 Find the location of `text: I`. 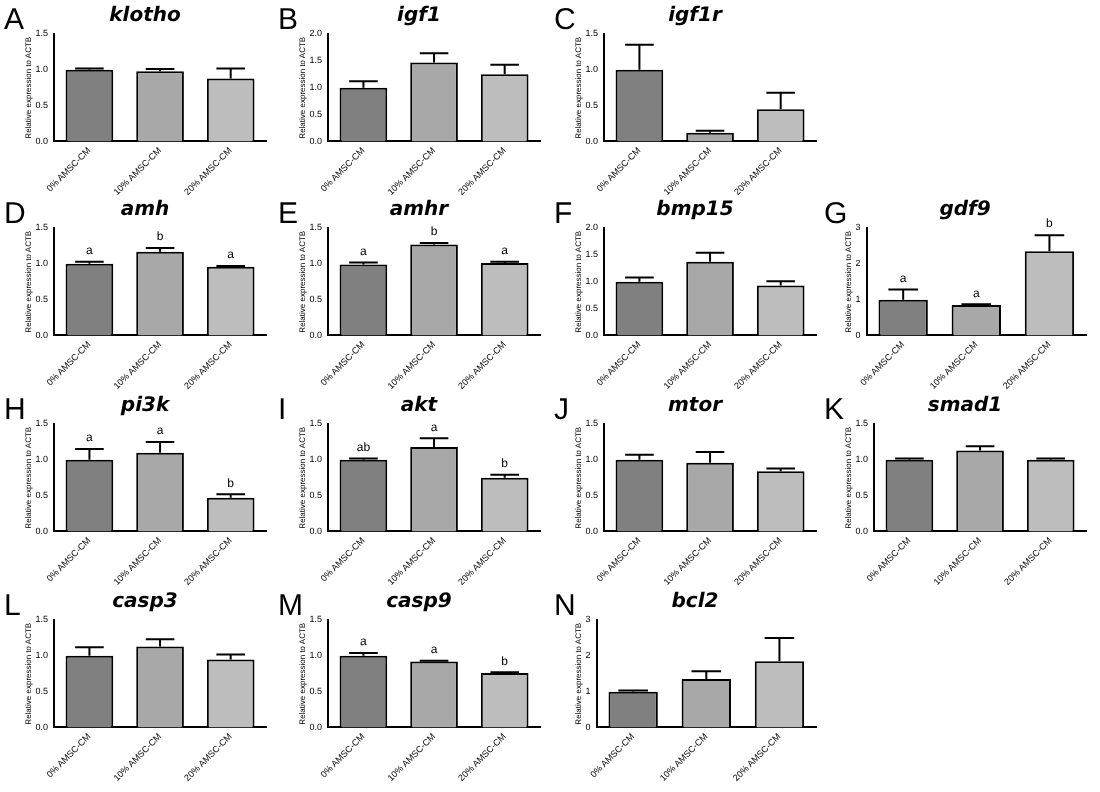

text: I is located at coordinates (282, 410).